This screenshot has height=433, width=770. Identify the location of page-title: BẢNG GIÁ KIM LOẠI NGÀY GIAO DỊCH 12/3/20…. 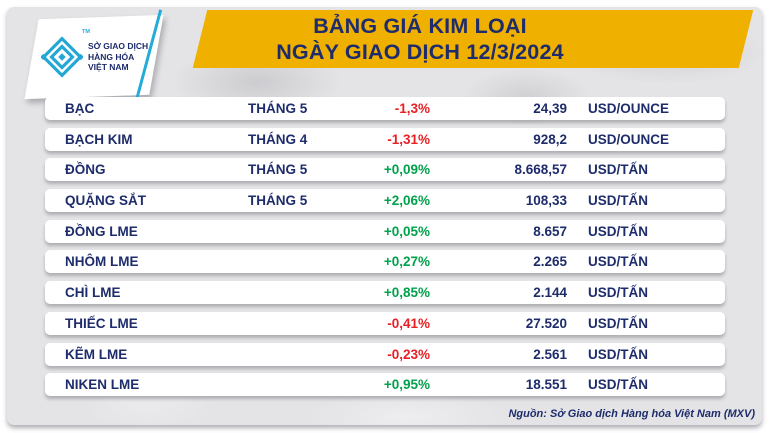
(420, 39).